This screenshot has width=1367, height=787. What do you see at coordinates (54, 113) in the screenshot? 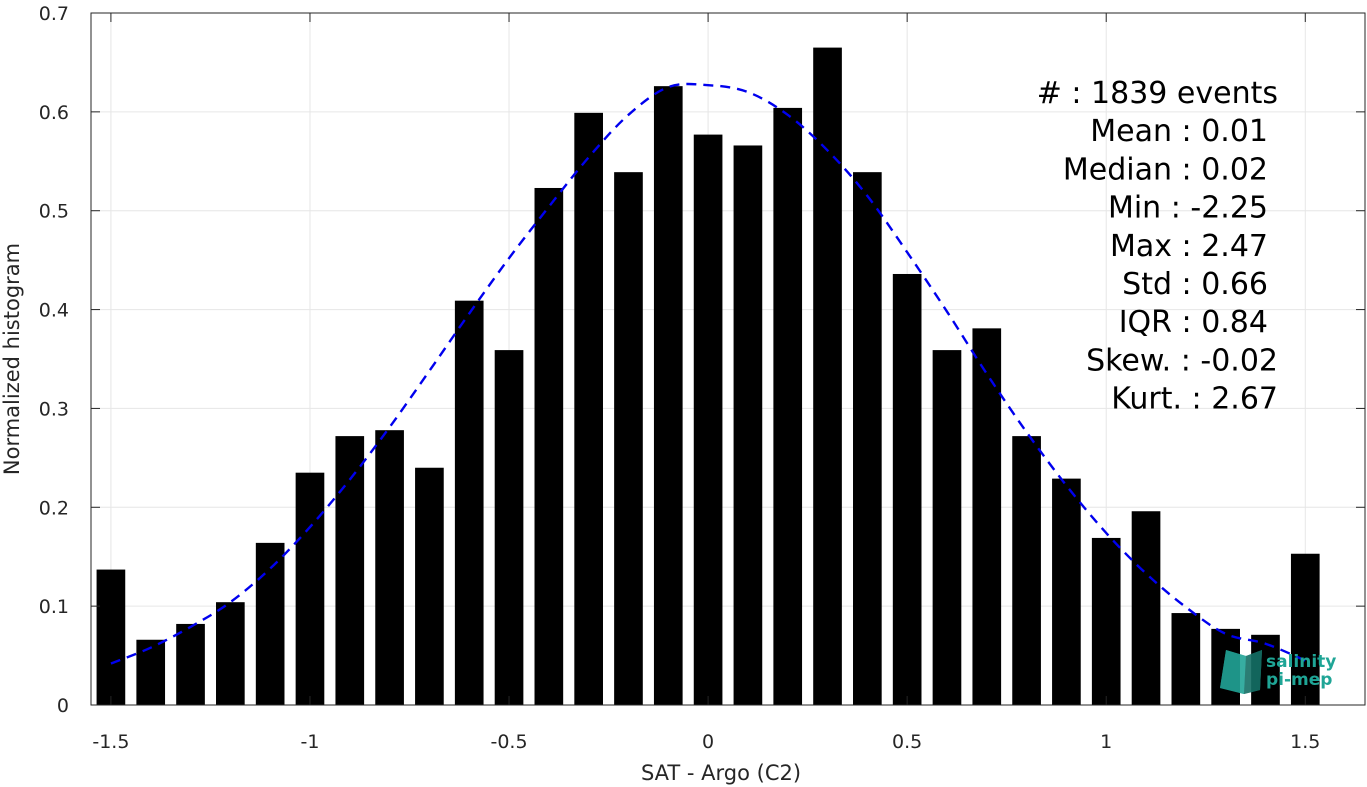
I see `y-tick-label: 0.6` at bounding box center [54, 113].